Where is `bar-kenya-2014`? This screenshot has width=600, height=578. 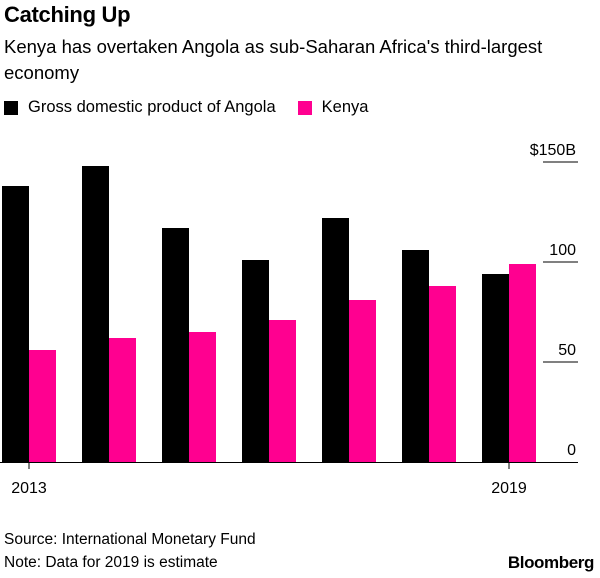 bar-kenya-2014 is located at coordinates (122, 400).